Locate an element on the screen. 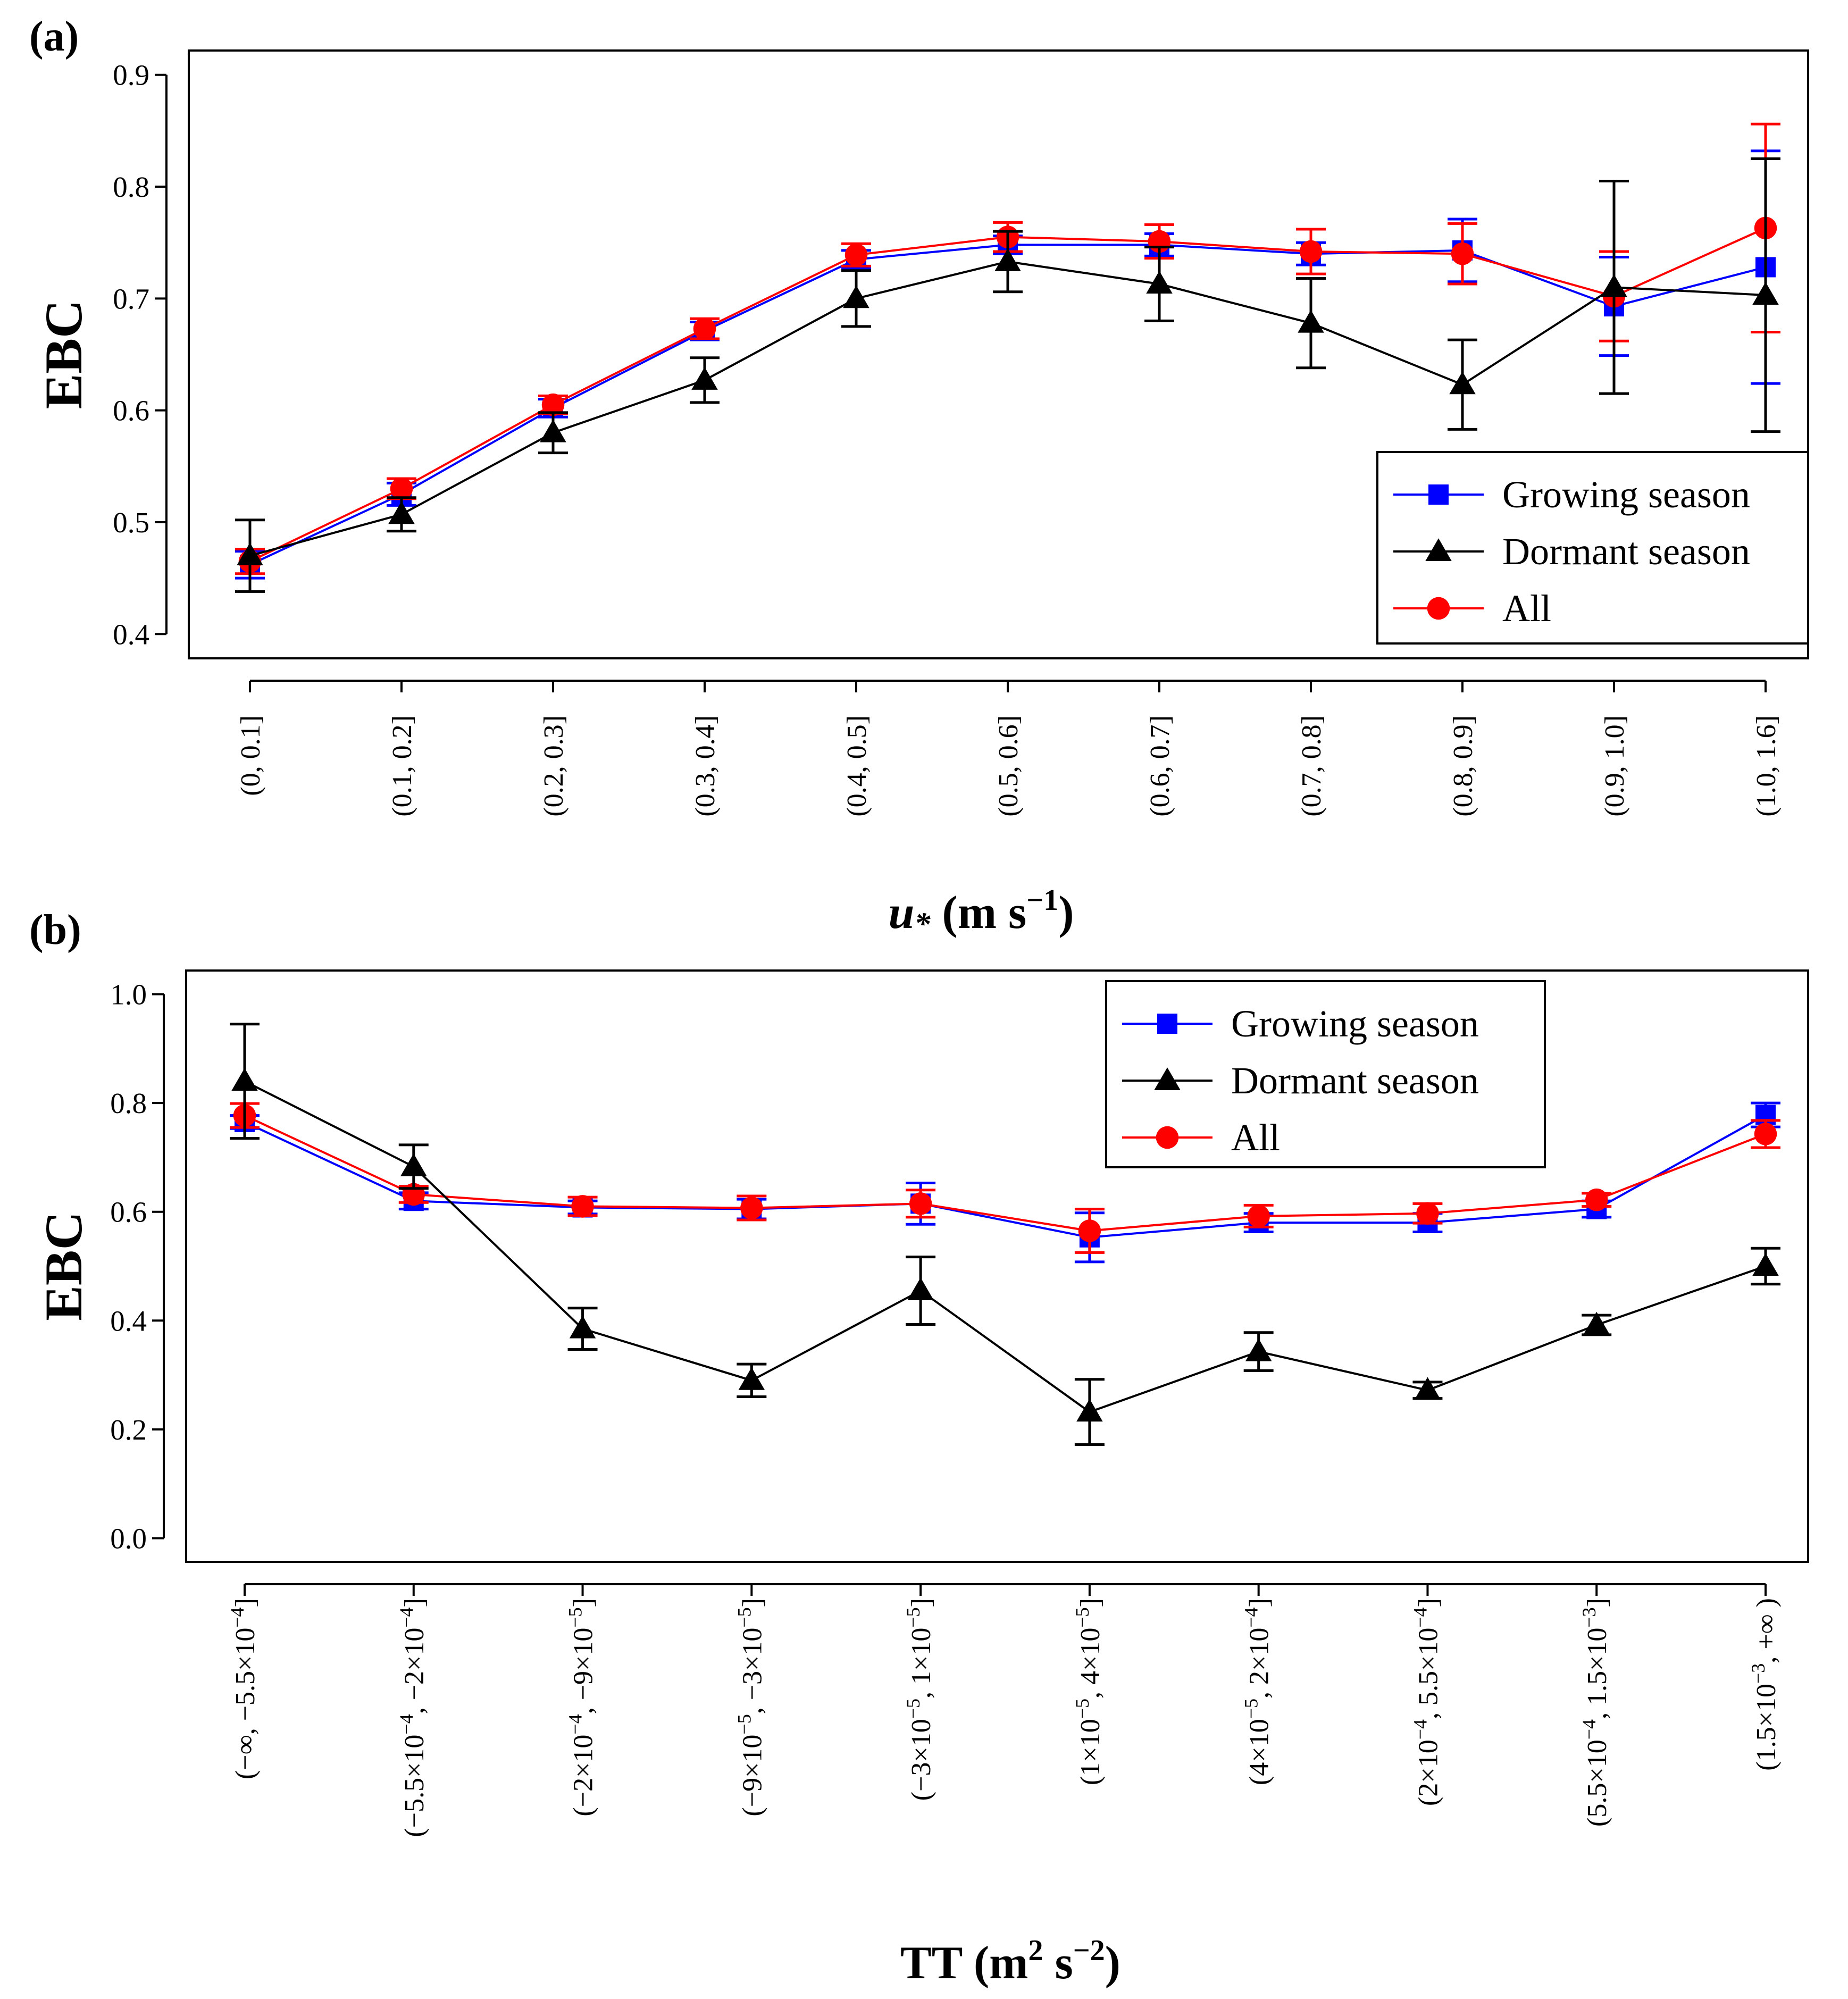  series-all is located at coordinates (1005, 1178).